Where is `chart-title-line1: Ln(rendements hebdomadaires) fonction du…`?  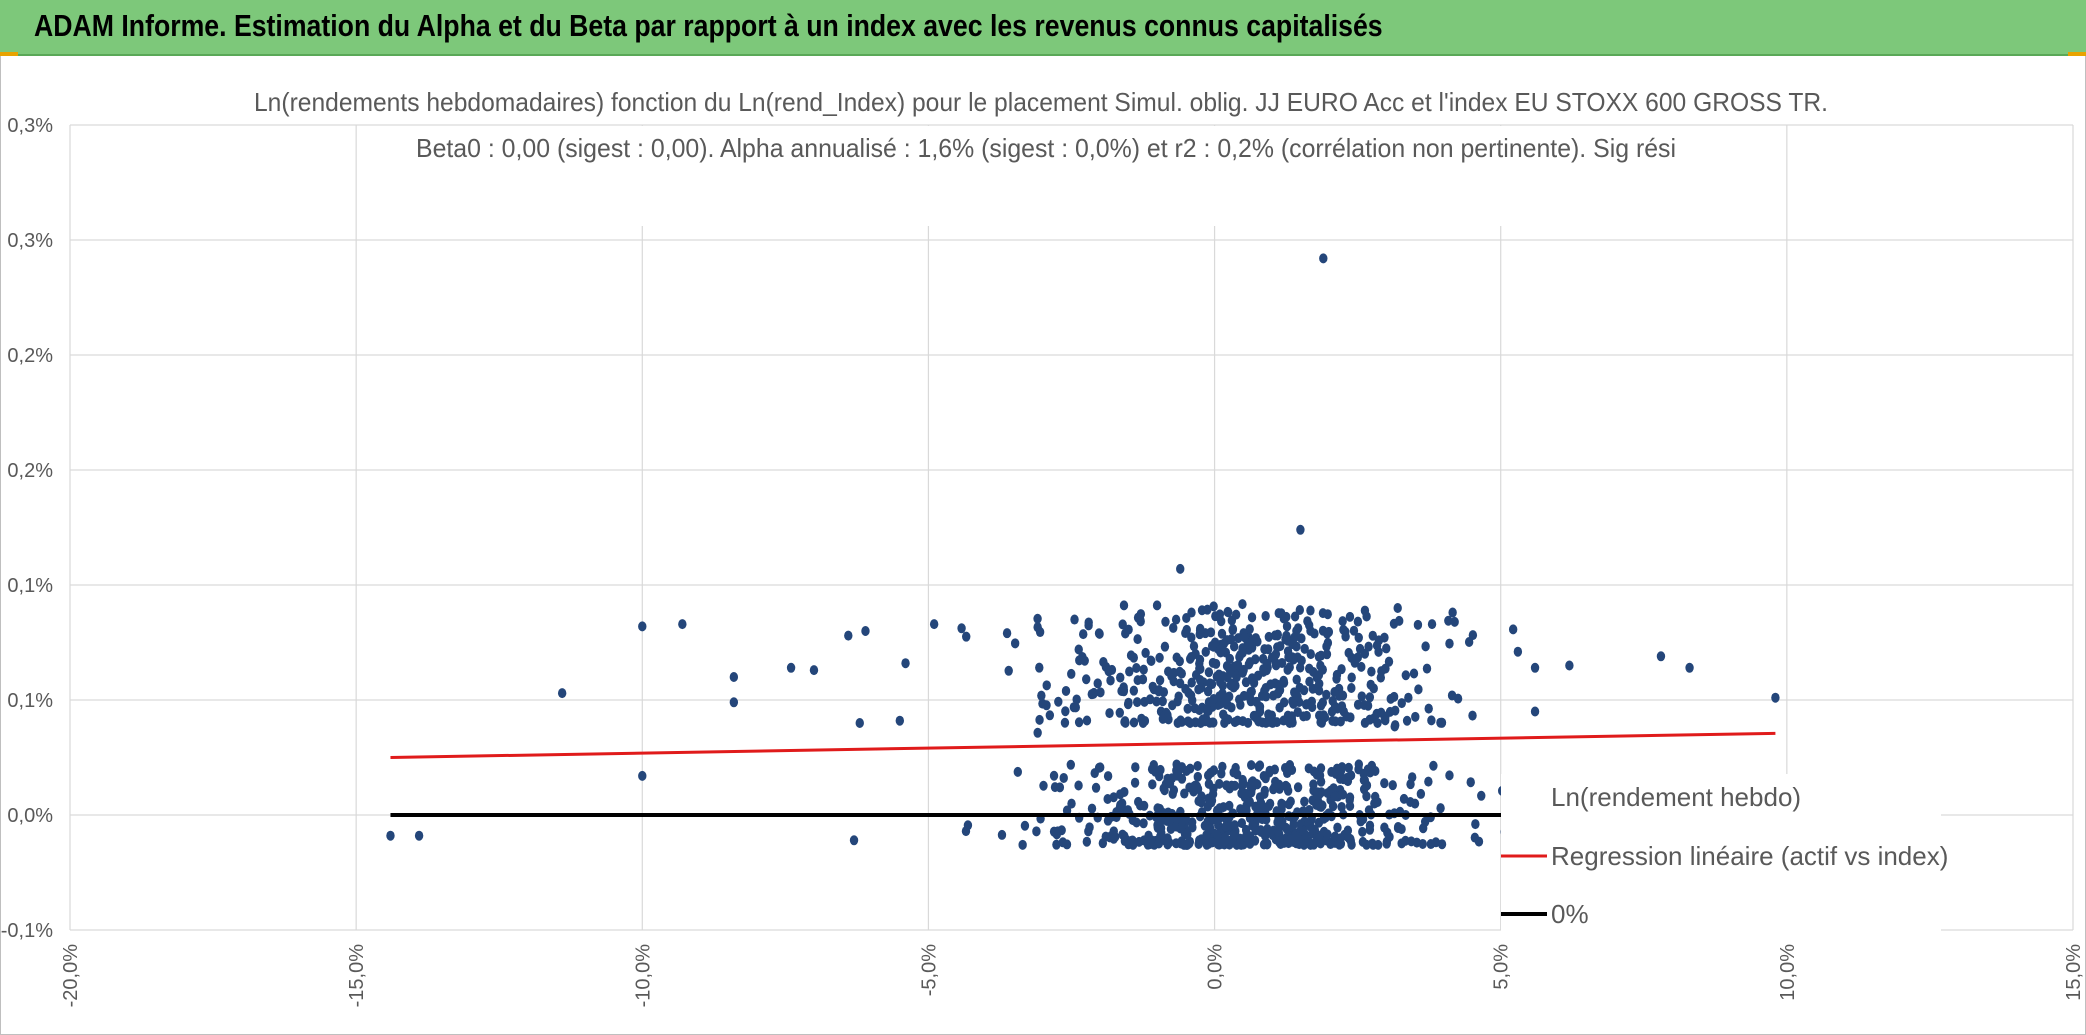 chart-title-line1: Ln(rendements hebdomadaires) fonction du… is located at coordinates (1041, 102).